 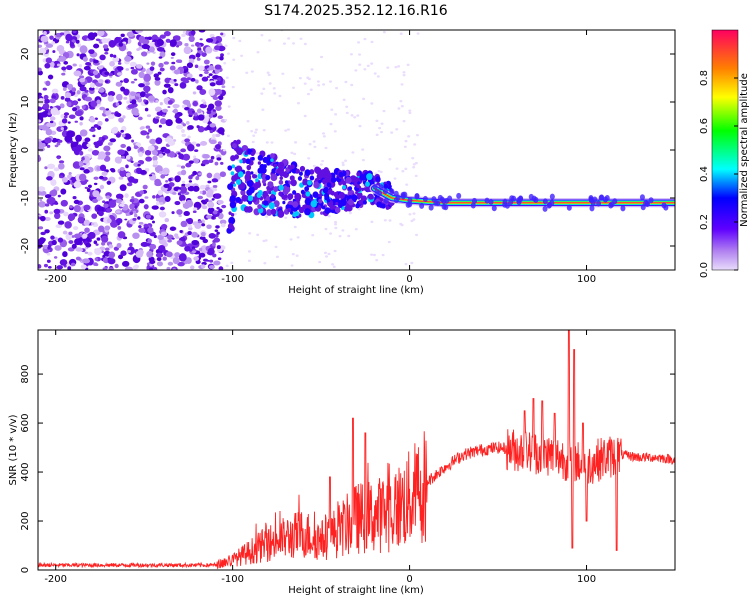 I want to click on snr-y-tick-label: 600, so click(x=25, y=423).